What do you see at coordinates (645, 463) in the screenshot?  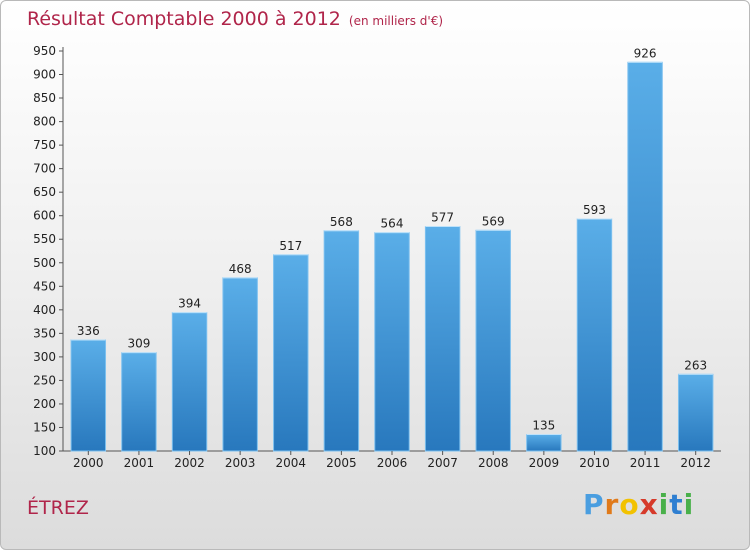 I see `x-tick-label: 2011` at bounding box center [645, 463].